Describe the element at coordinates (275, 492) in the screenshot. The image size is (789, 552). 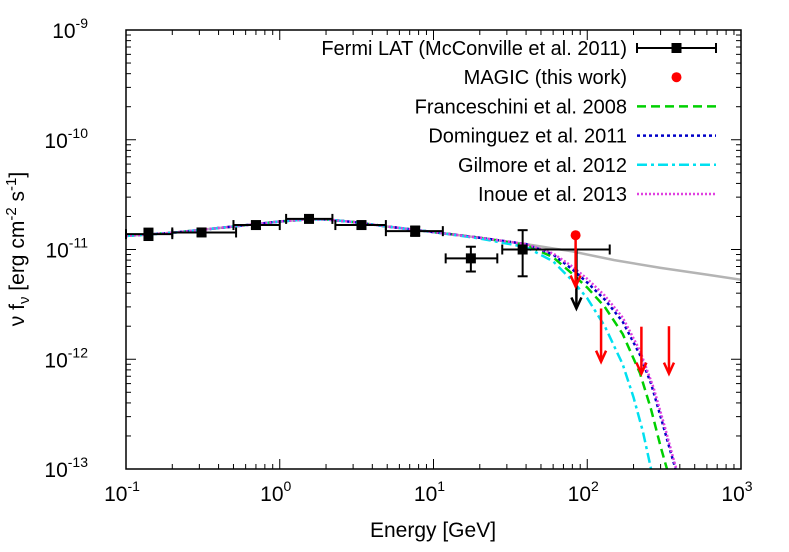
I see `x-tick-label: 10⁰` at that location.